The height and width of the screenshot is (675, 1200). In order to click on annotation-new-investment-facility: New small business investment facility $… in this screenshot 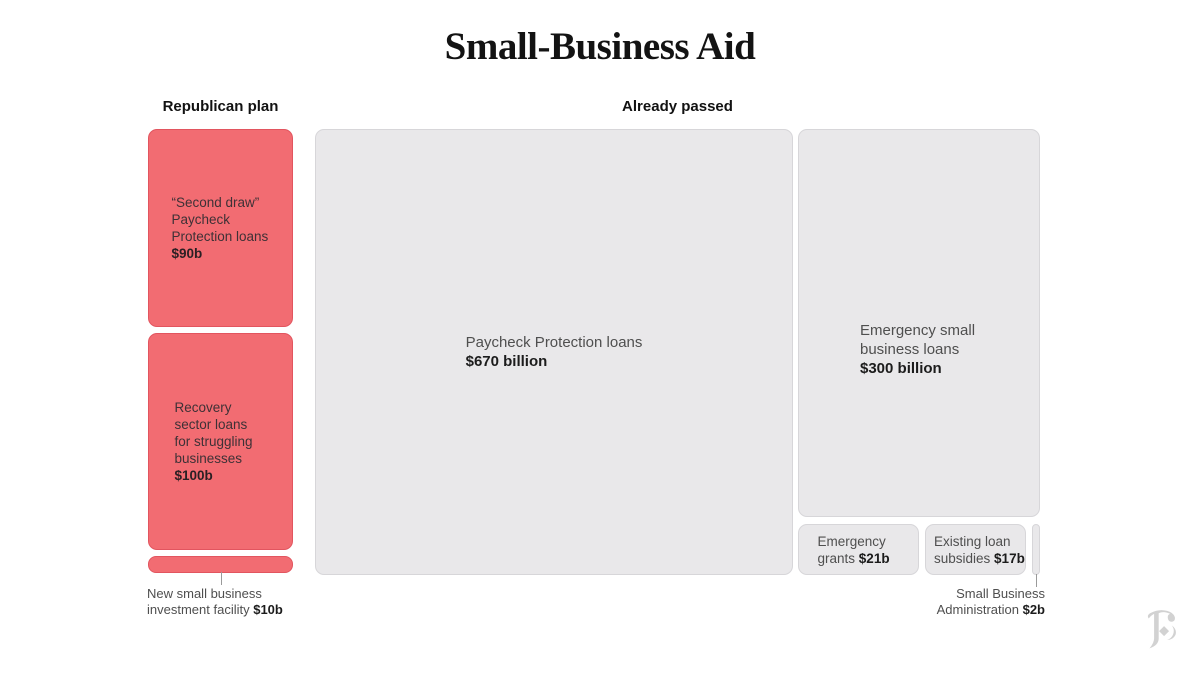, I will do `click(215, 601)`.